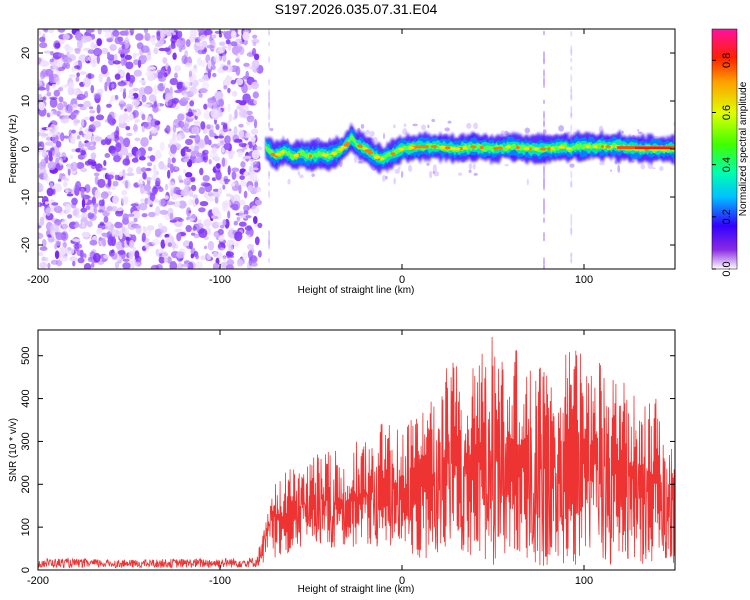 Image resolution: width=750 pixels, height=600 pixels. What do you see at coordinates (584, 581) in the screenshot?
I see `snr-xtick-label: 100` at bounding box center [584, 581].